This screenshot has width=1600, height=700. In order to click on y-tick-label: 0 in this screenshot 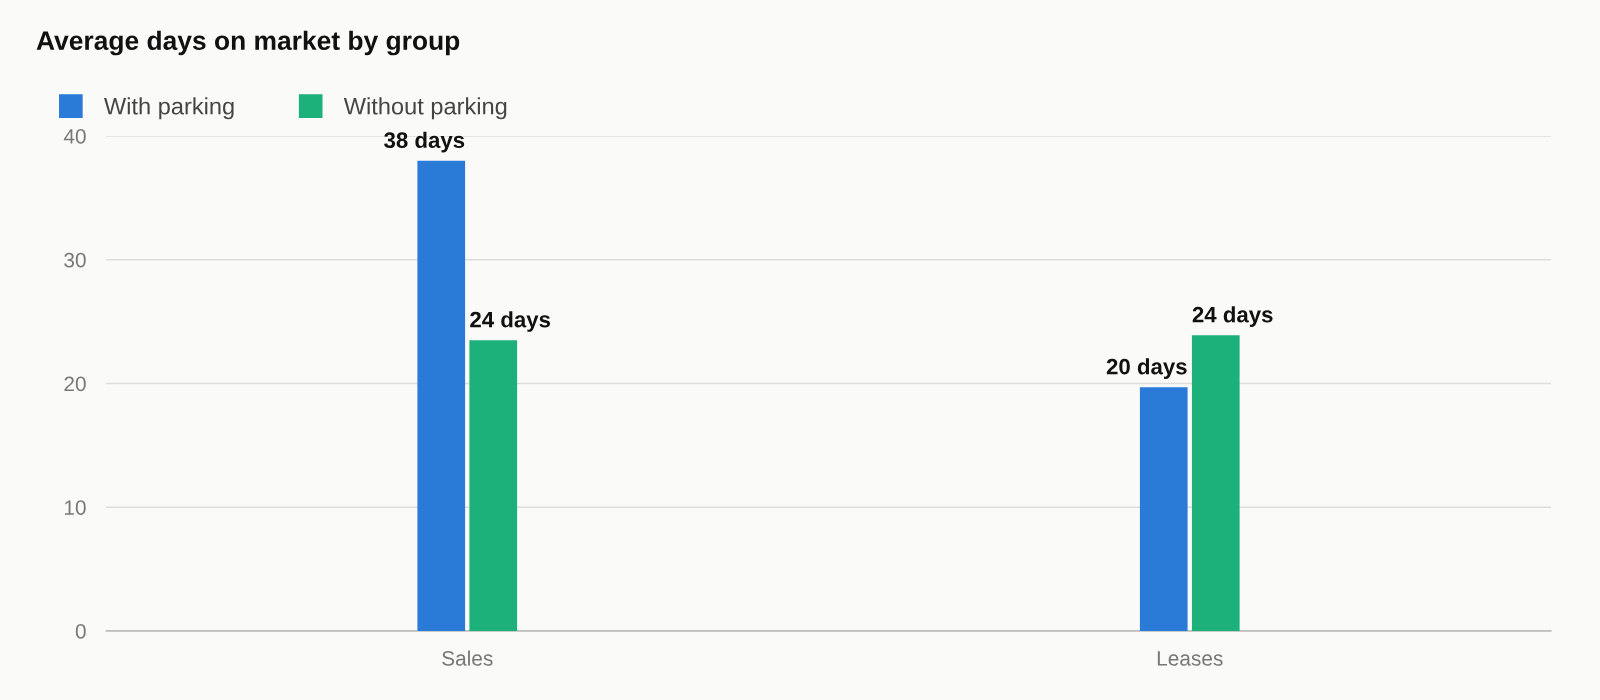, I will do `click(80, 631)`.